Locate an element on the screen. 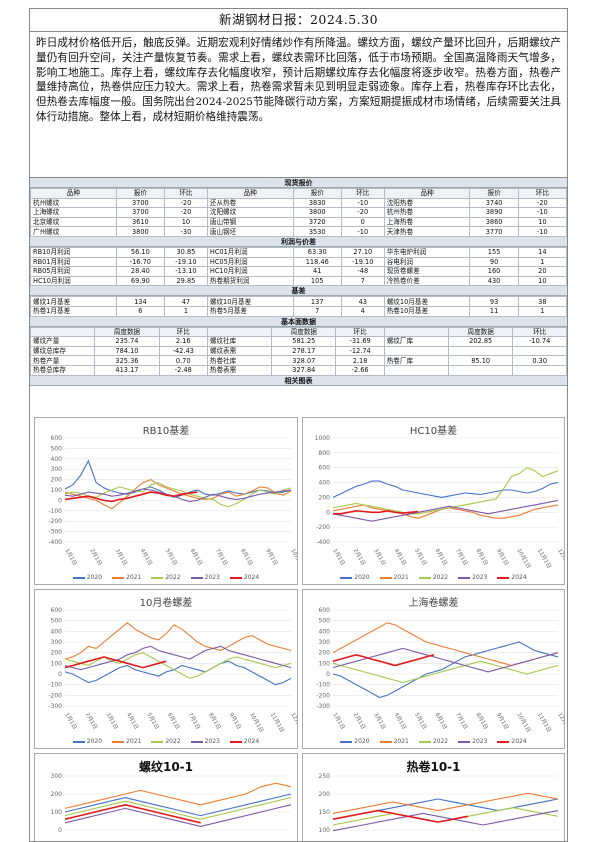 Image resolution: width=595 pixels, height=842 pixels. profit-cell: 28.40 is located at coordinates (140, 271).